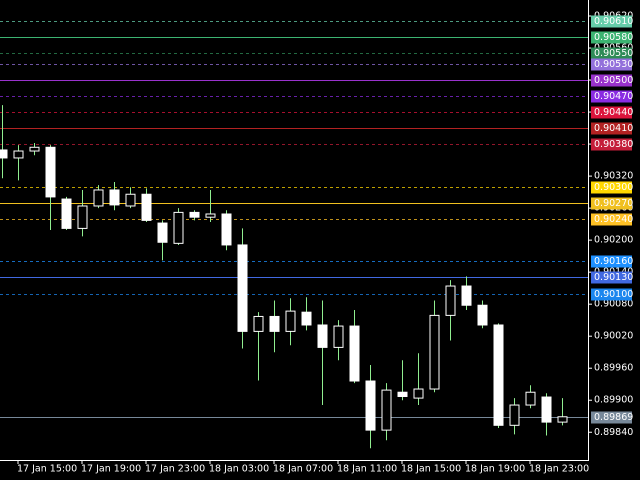 This screenshot has height=480, width=640. I want to click on level-label: 0.90610, so click(613, 21).